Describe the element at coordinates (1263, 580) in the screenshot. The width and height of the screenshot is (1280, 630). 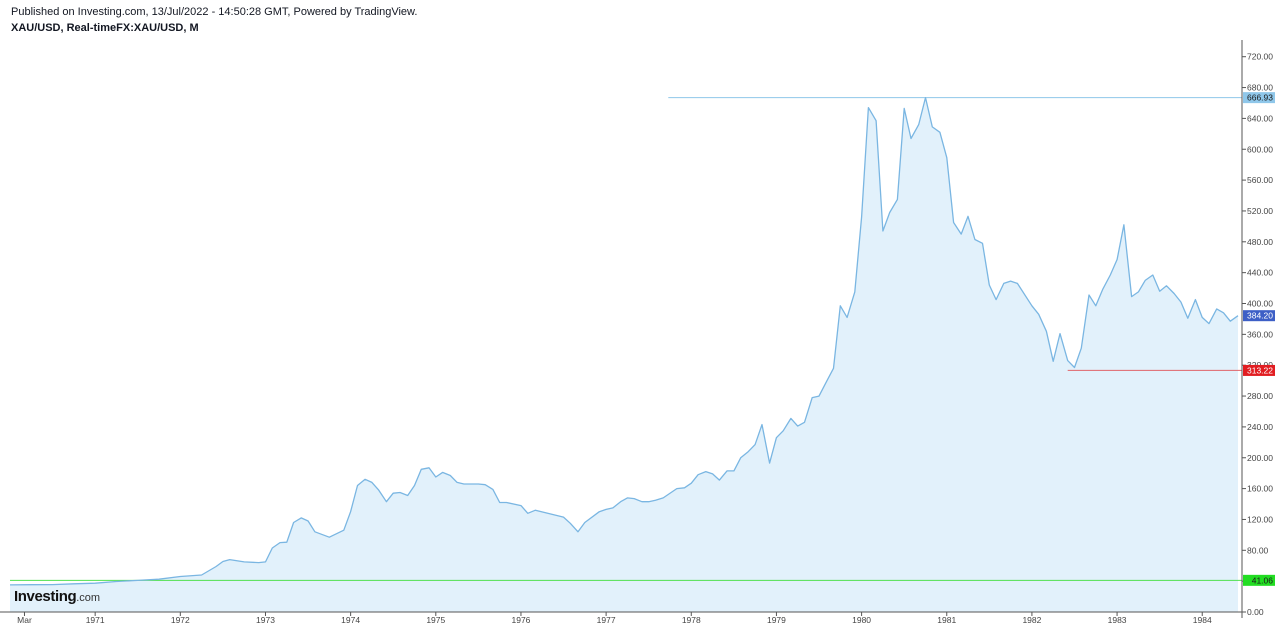
I see `base-price-label: 41.06` at that location.